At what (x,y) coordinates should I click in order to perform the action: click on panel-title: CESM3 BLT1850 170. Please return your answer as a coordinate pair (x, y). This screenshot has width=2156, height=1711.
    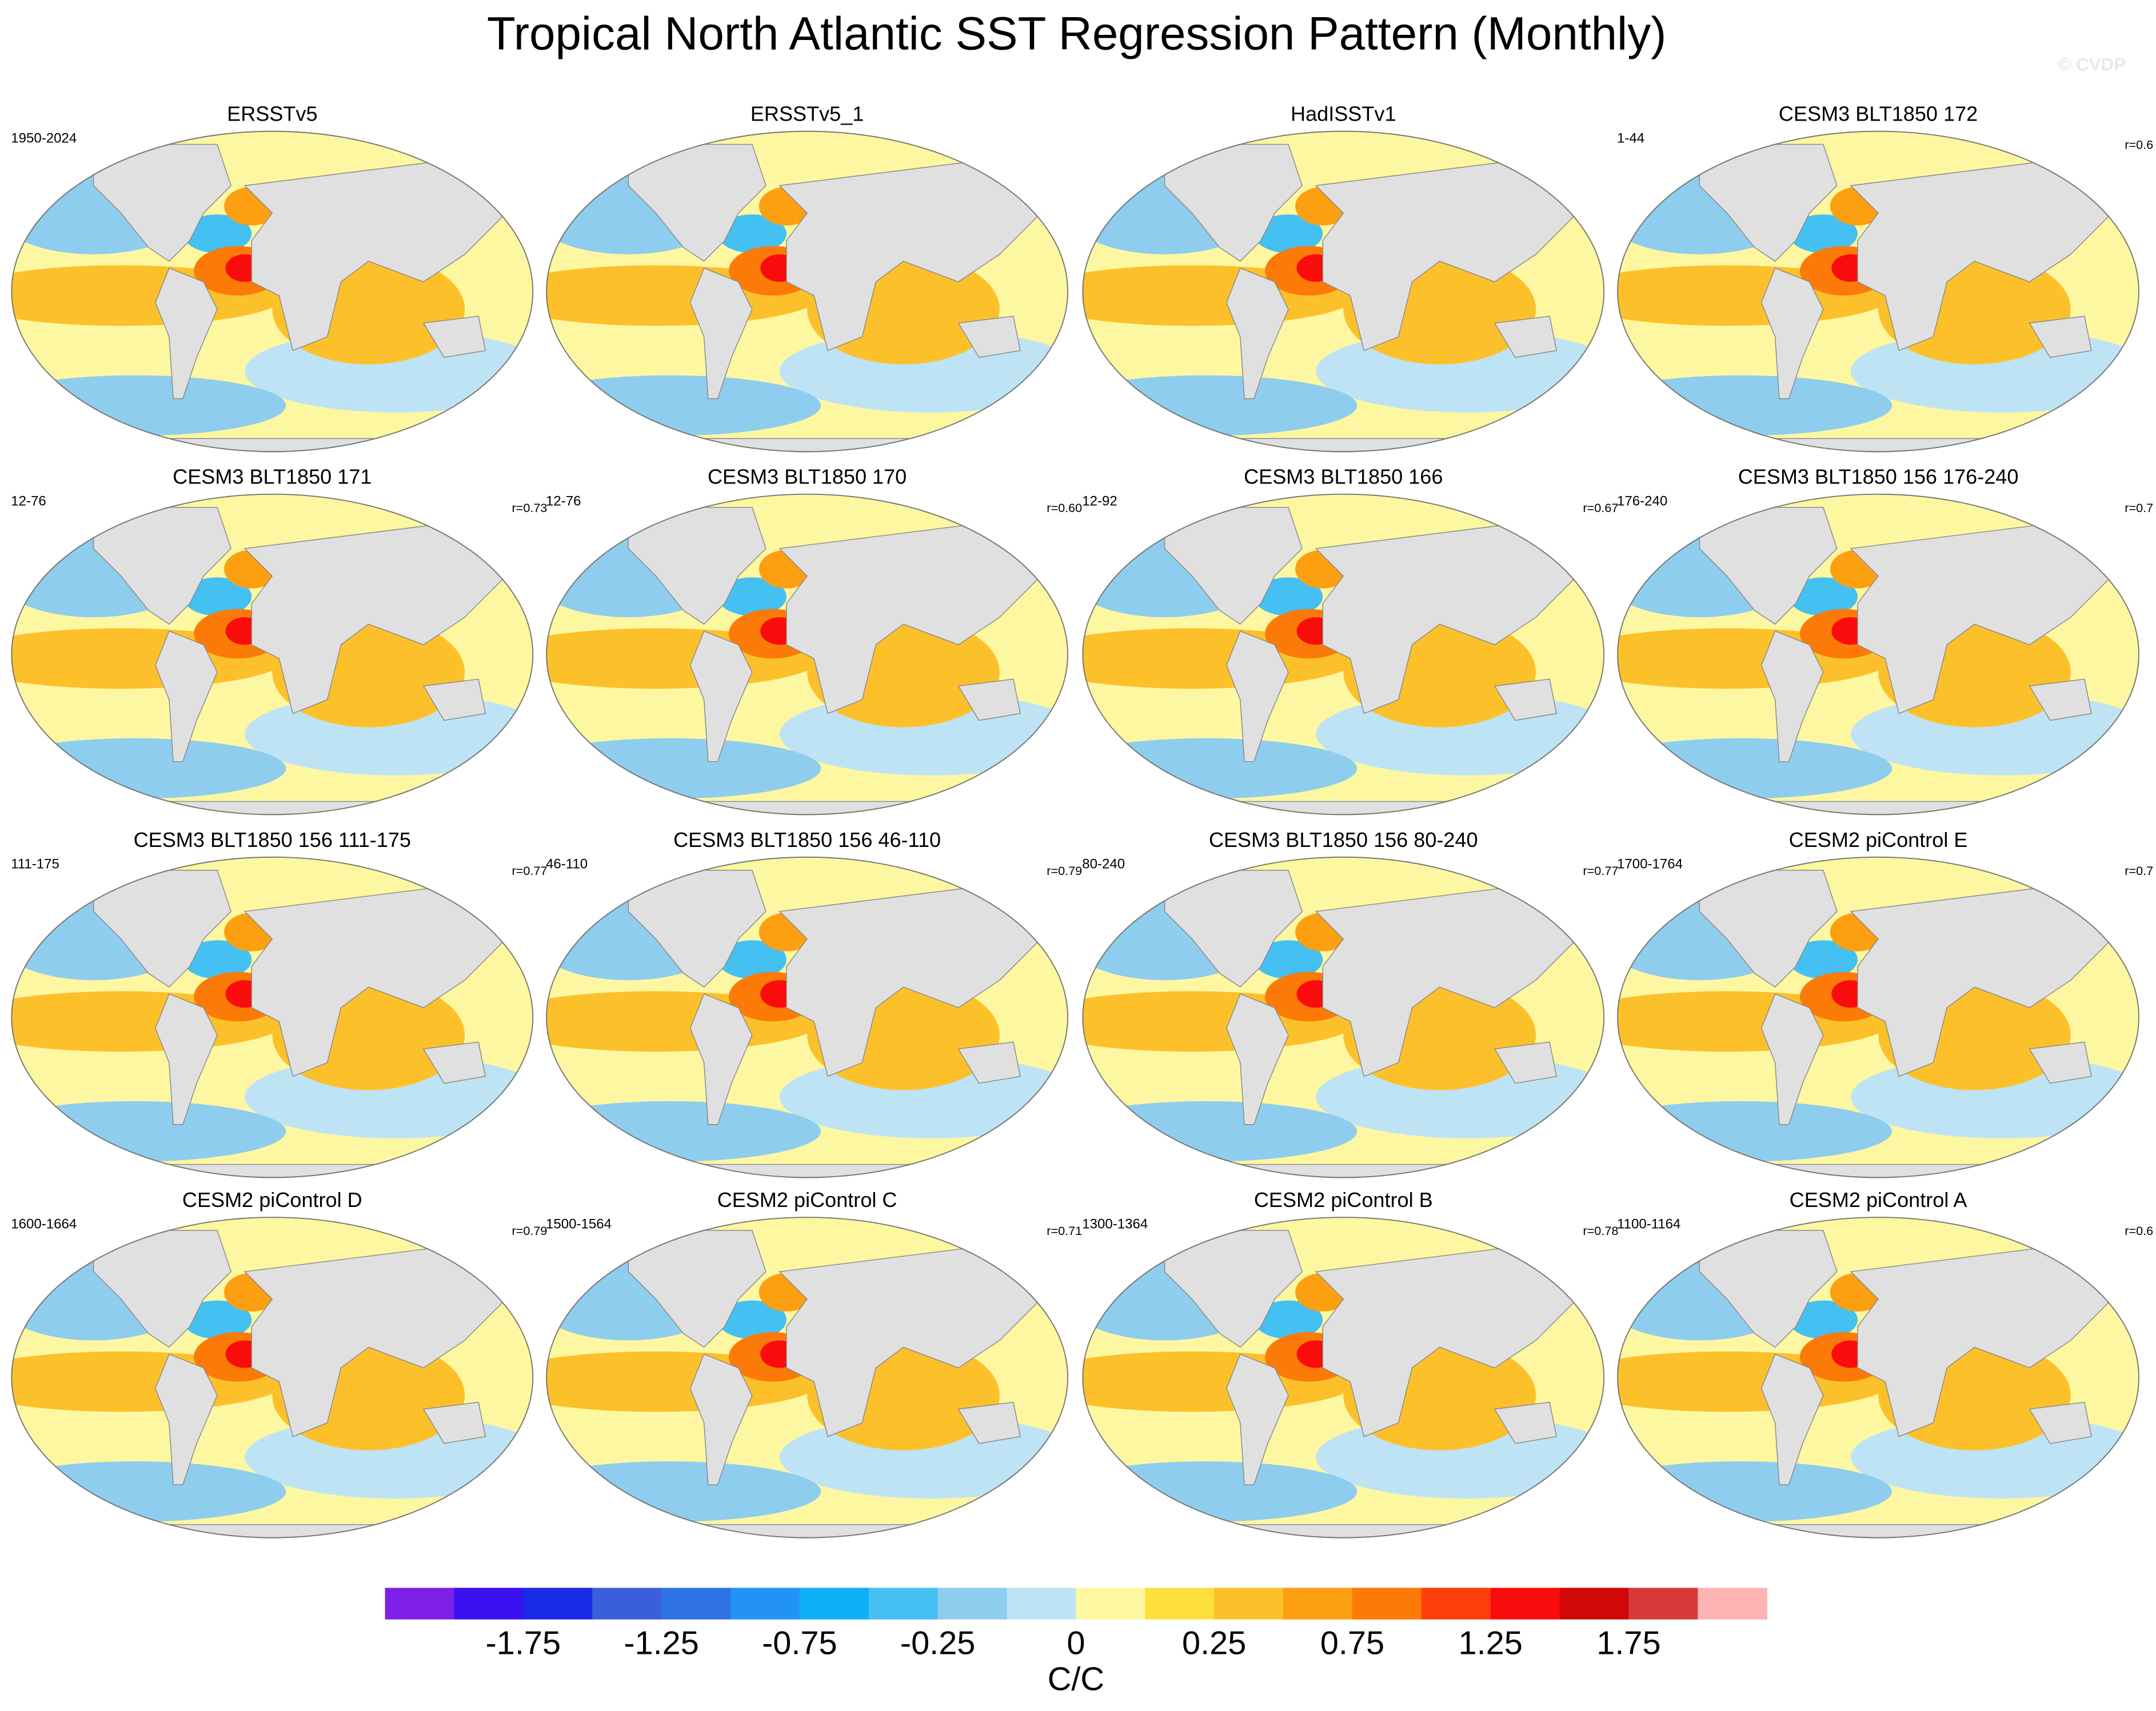
    Looking at the image, I should click on (807, 477).